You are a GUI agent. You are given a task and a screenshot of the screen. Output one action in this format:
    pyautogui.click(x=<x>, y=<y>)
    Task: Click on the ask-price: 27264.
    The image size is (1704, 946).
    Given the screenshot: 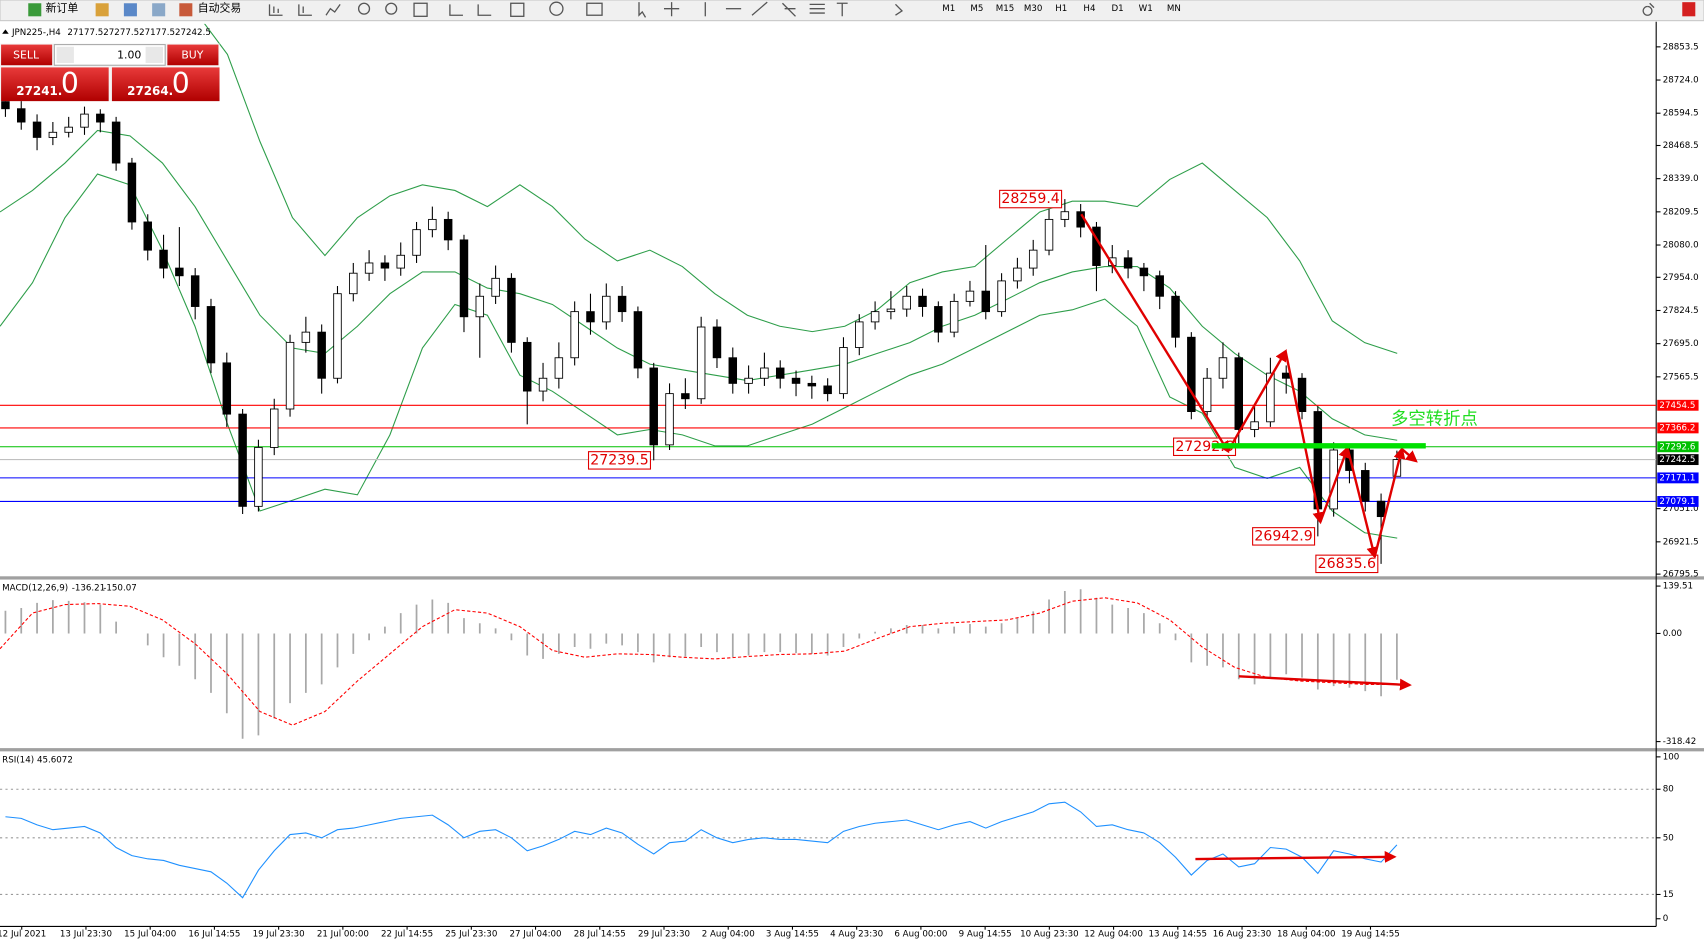 What is the action you would take?
    pyautogui.click(x=150, y=91)
    